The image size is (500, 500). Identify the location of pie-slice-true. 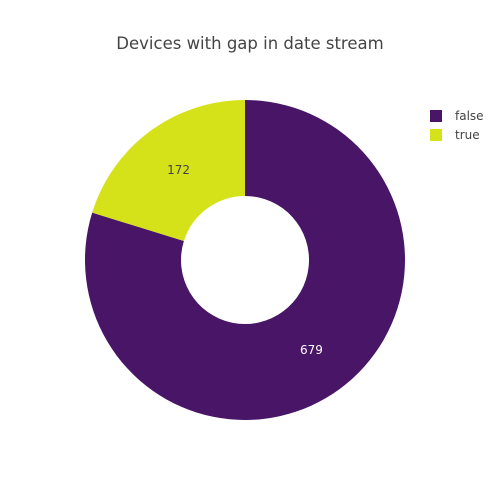
(169, 171).